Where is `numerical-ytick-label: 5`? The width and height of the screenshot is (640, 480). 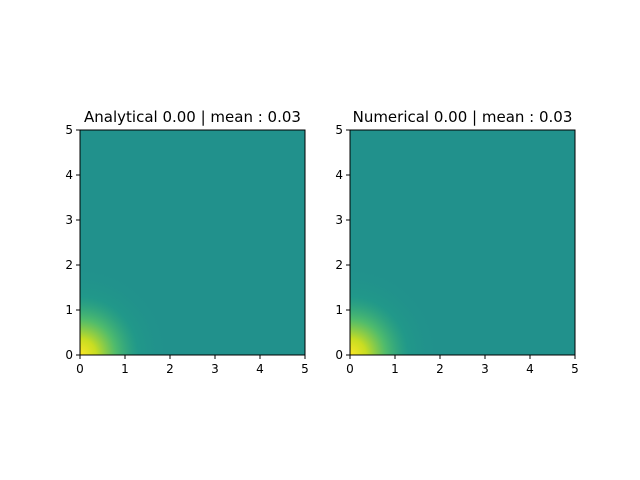
numerical-ytick-label: 5 is located at coordinates (339, 130).